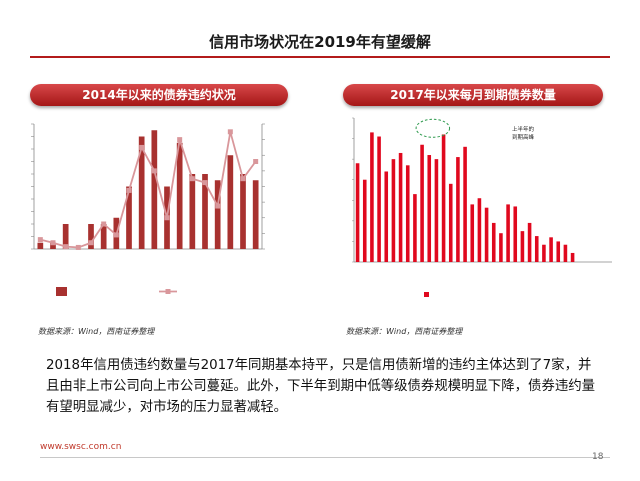 The width and height of the screenshot is (640, 481). I want to click on legend-swatch, so click(426, 294).